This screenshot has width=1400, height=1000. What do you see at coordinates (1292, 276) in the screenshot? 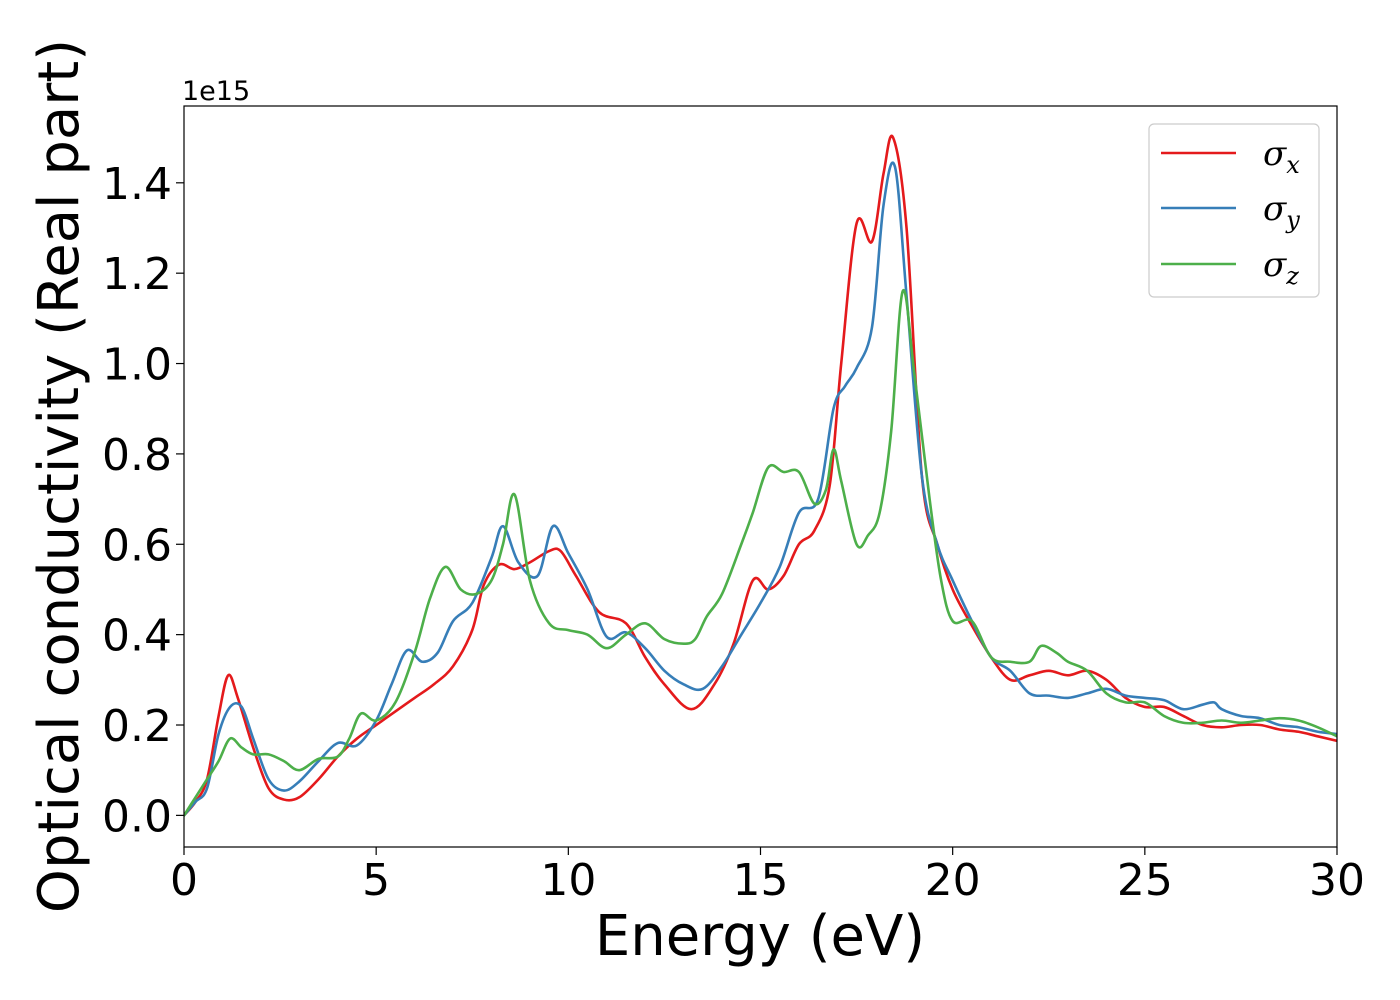
I see `legend-subscript: z` at bounding box center [1292, 276].